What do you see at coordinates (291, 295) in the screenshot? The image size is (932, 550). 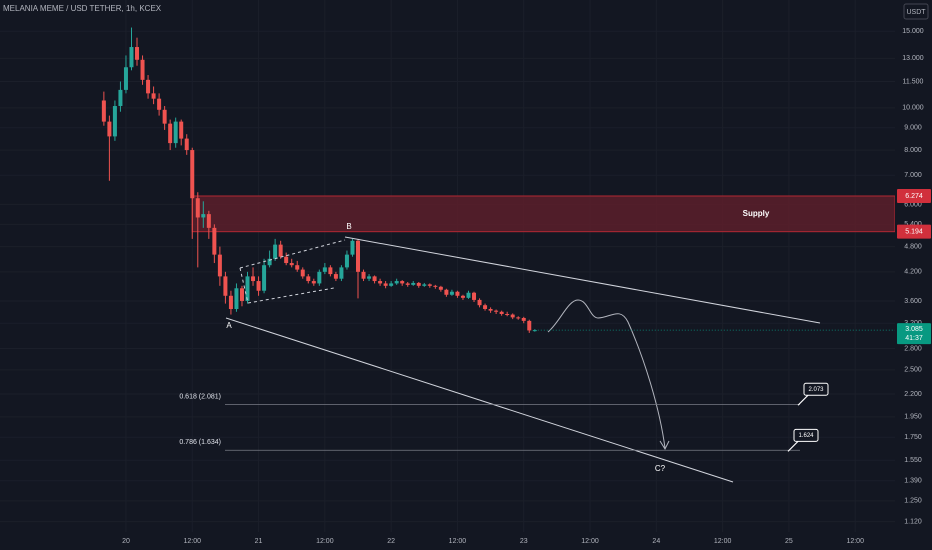 I see `flag-bottom` at bounding box center [291, 295].